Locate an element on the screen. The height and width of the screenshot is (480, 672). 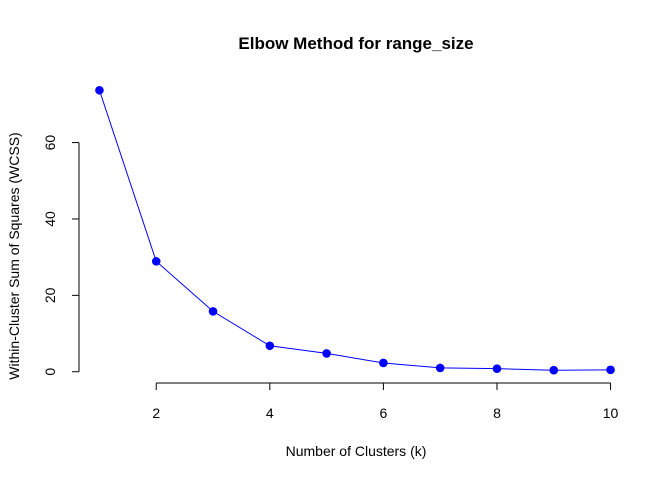
x-tick-label: 6 is located at coordinates (383, 413).